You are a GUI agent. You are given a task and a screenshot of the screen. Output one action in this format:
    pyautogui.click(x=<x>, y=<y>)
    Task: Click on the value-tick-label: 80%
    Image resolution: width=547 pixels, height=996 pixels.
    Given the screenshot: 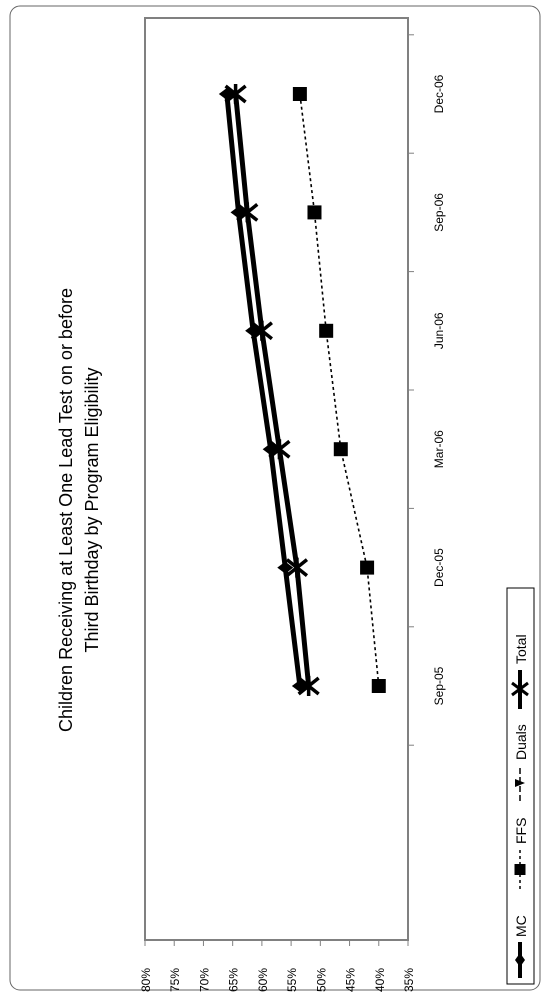 What is the action you would take?
    pyautogui.click(x=146, y=980)
    